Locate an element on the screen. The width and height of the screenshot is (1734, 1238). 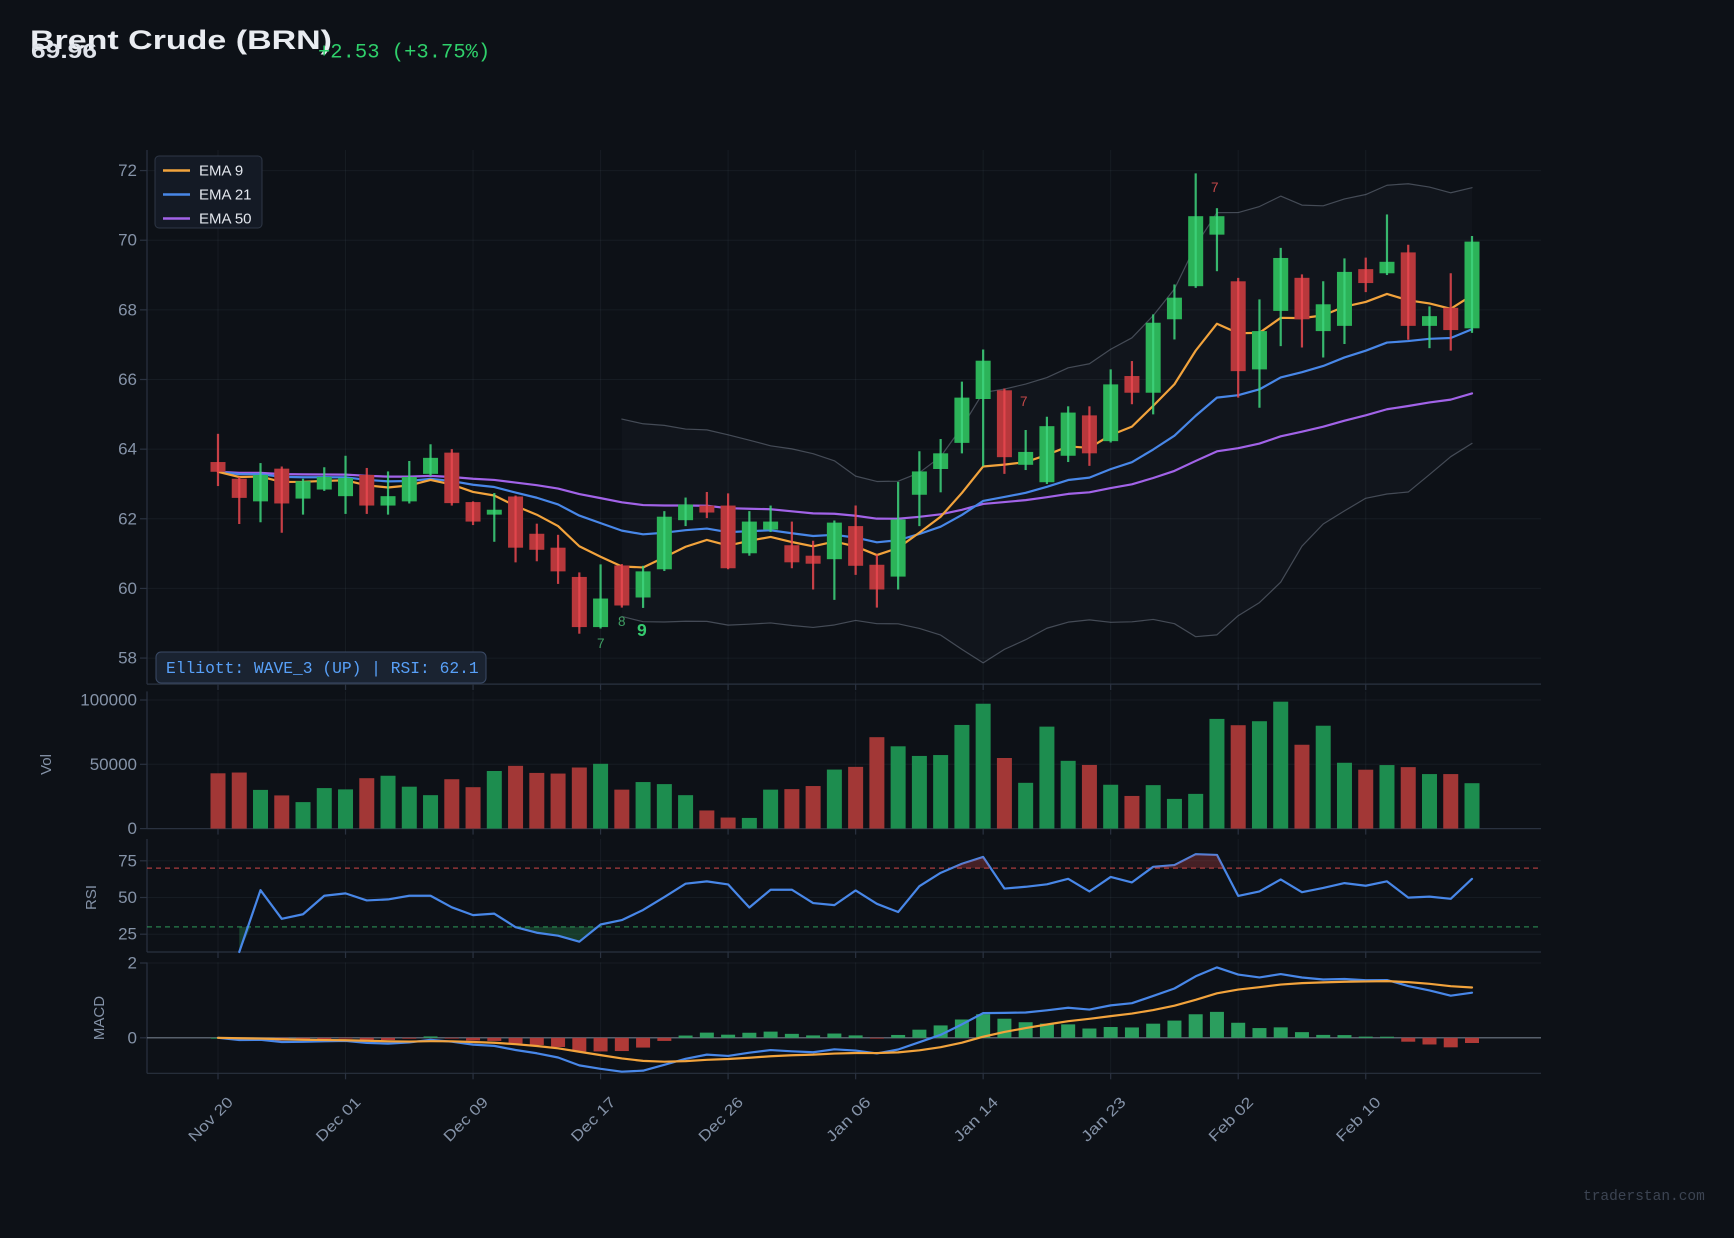
svg-text: 100000 is located at coordinates (108, 700).